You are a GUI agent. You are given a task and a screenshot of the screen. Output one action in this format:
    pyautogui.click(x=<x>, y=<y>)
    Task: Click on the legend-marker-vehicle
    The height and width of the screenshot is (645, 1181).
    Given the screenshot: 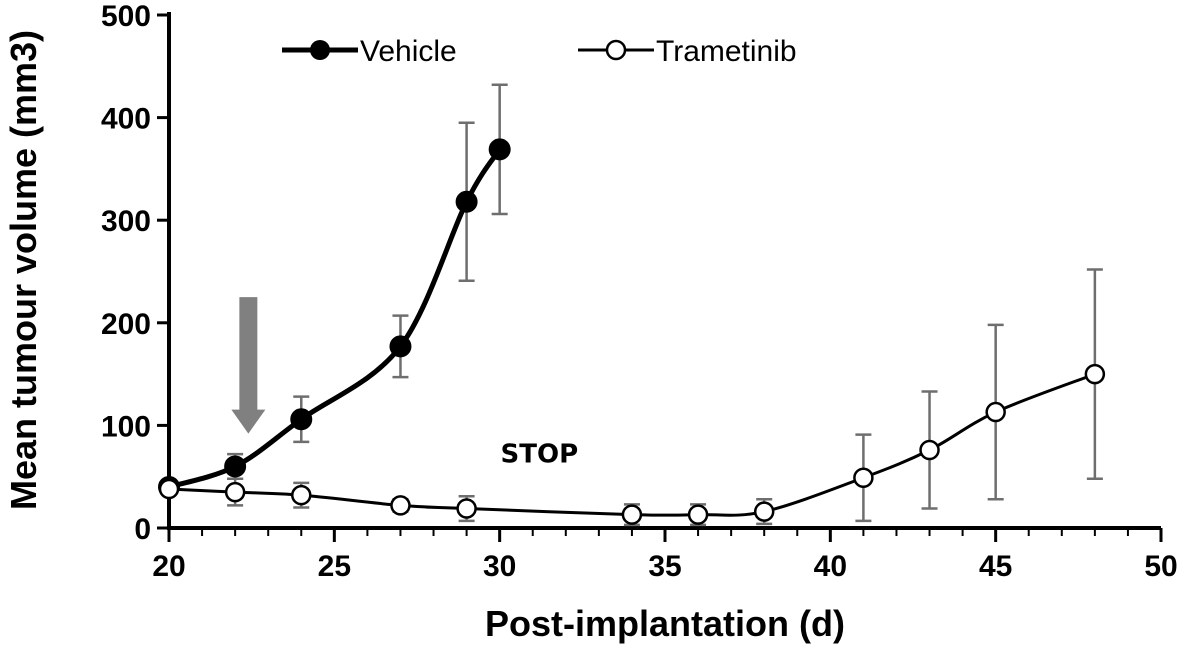 What is the action you would take?
    pyautogui.click(x=320, y=50)
    